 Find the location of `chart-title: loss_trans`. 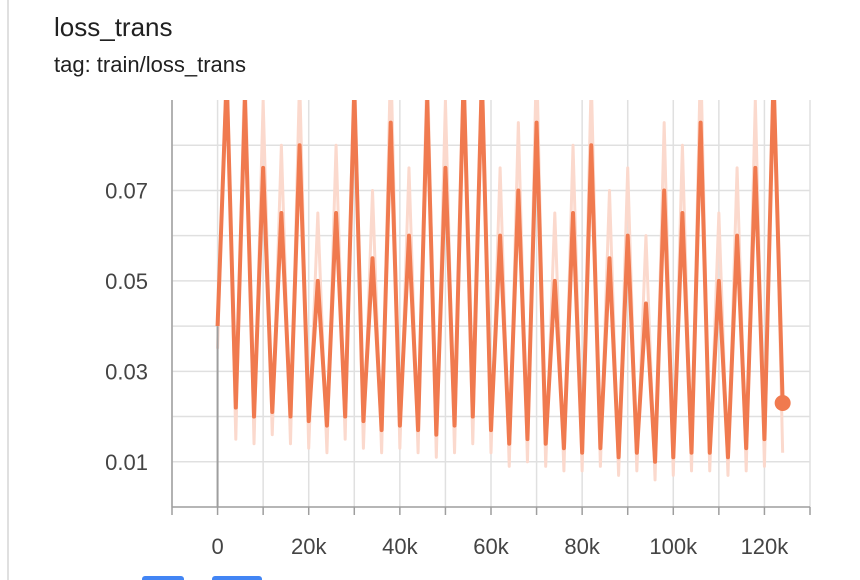

chart-title: loss_trans is located at coordinates (113, 27).